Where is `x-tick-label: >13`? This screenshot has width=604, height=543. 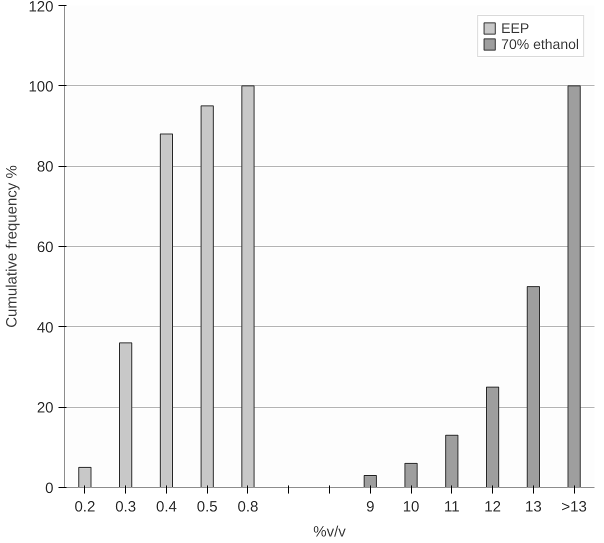
x-tick-label: >13 is located at coordinates (574, 507).